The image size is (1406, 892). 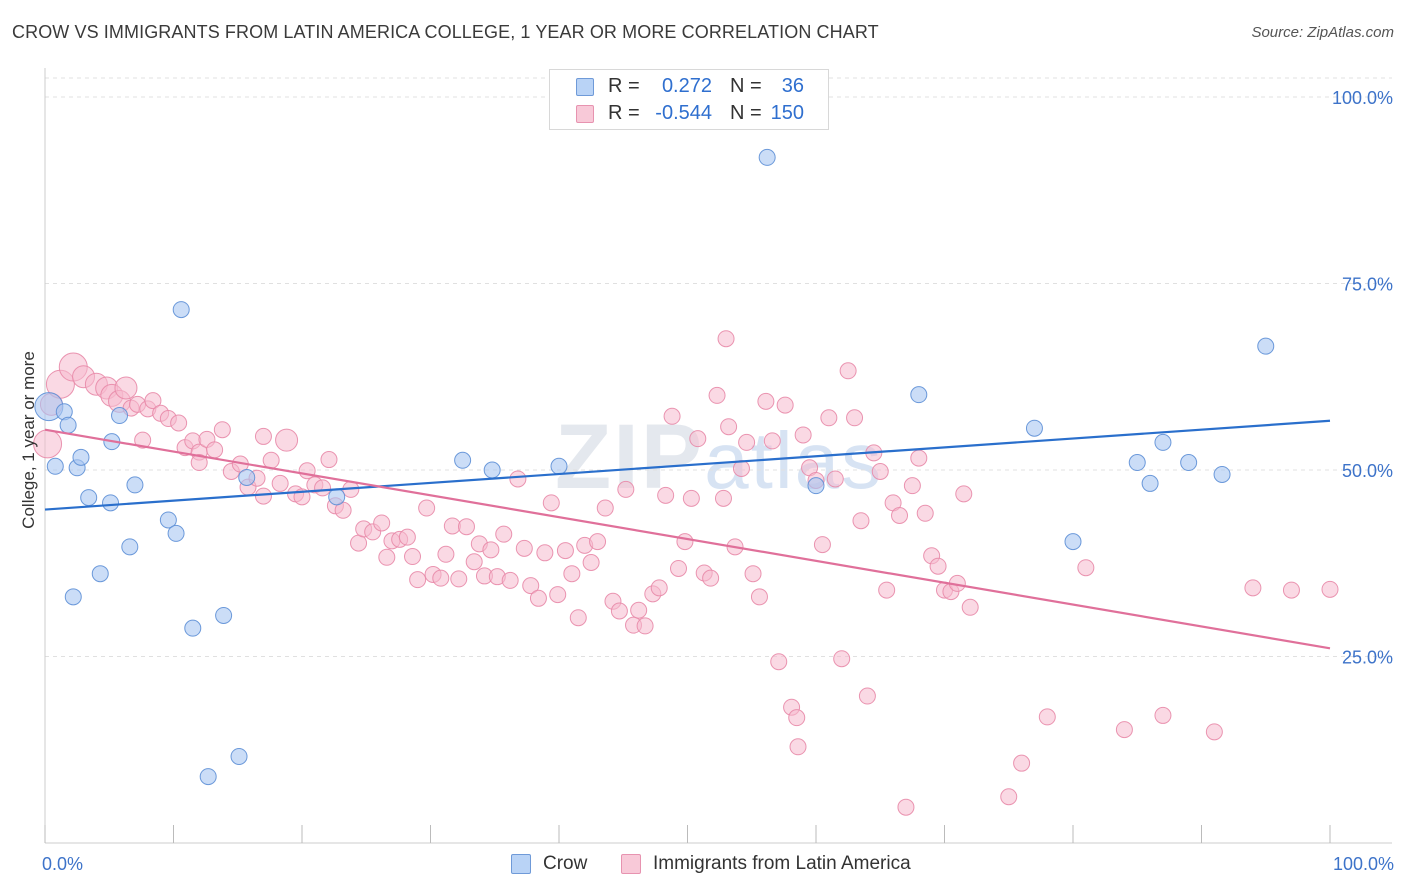 I want to click on legend-r-value: 0.272, so click(x=686, y=86).